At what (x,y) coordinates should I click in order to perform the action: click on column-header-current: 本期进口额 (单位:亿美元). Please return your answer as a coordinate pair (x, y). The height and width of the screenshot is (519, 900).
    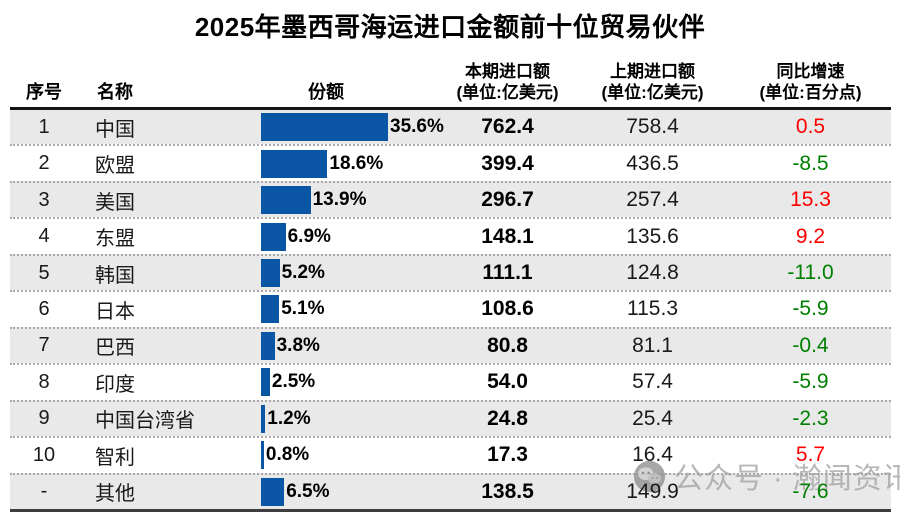
    Looking at the image, I should click on (507, 82).